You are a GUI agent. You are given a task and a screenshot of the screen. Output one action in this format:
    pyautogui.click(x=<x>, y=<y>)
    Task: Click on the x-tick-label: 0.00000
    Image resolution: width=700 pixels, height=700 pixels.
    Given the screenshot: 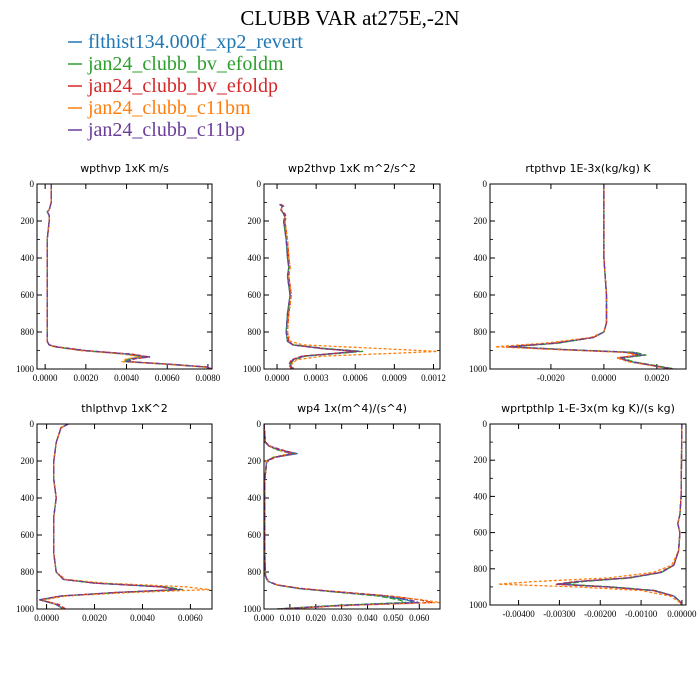 What is the action you would take?
    pyautogui.click(x=682, y=614)
    